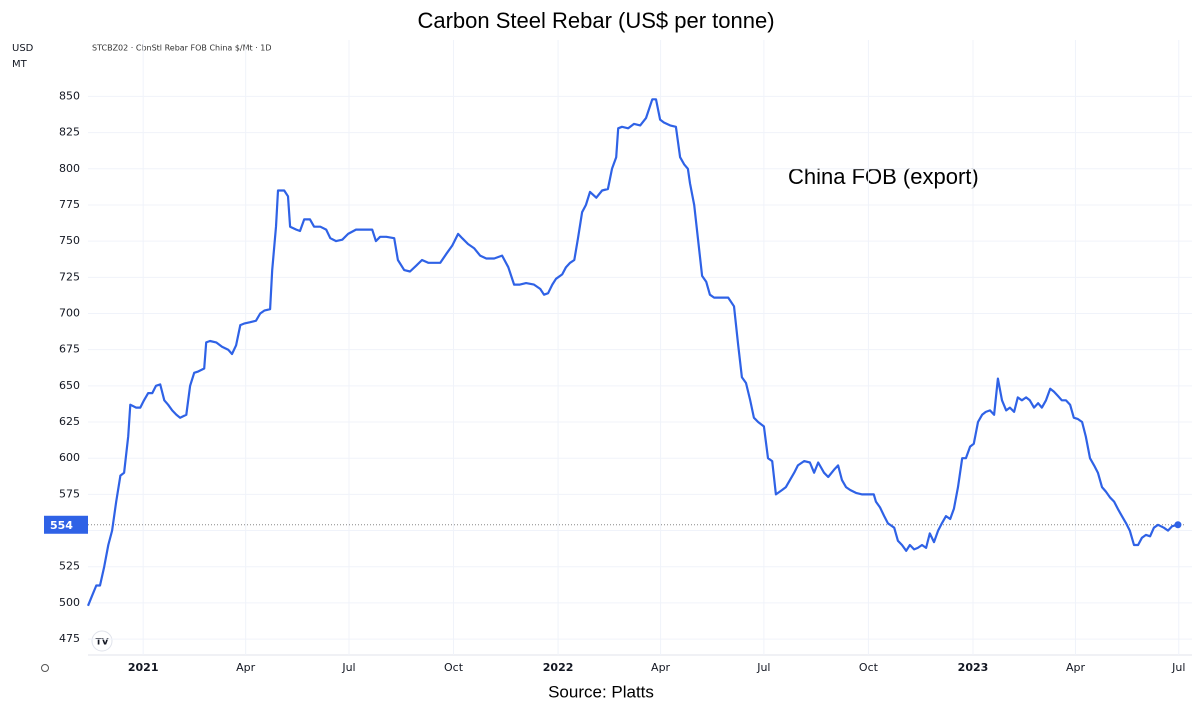  What do you see at coordinates (601, 691) in the screenshot?
I see `source: Source: Platts` at bounding box center [601, 691].